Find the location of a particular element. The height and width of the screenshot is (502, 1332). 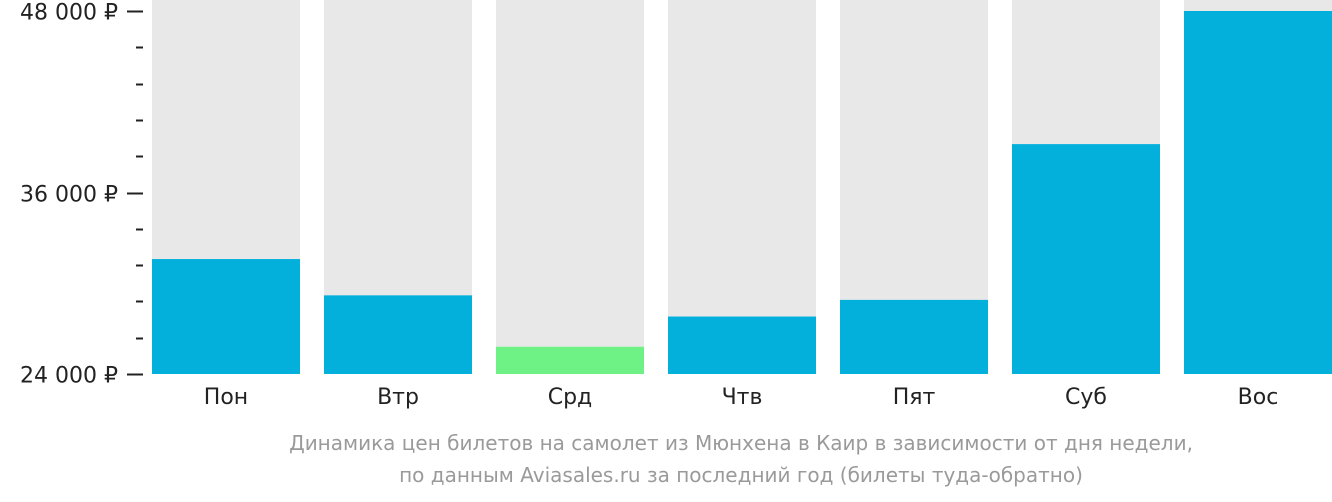

x-tick-label: Чтв is located at coordinates (742, 397).